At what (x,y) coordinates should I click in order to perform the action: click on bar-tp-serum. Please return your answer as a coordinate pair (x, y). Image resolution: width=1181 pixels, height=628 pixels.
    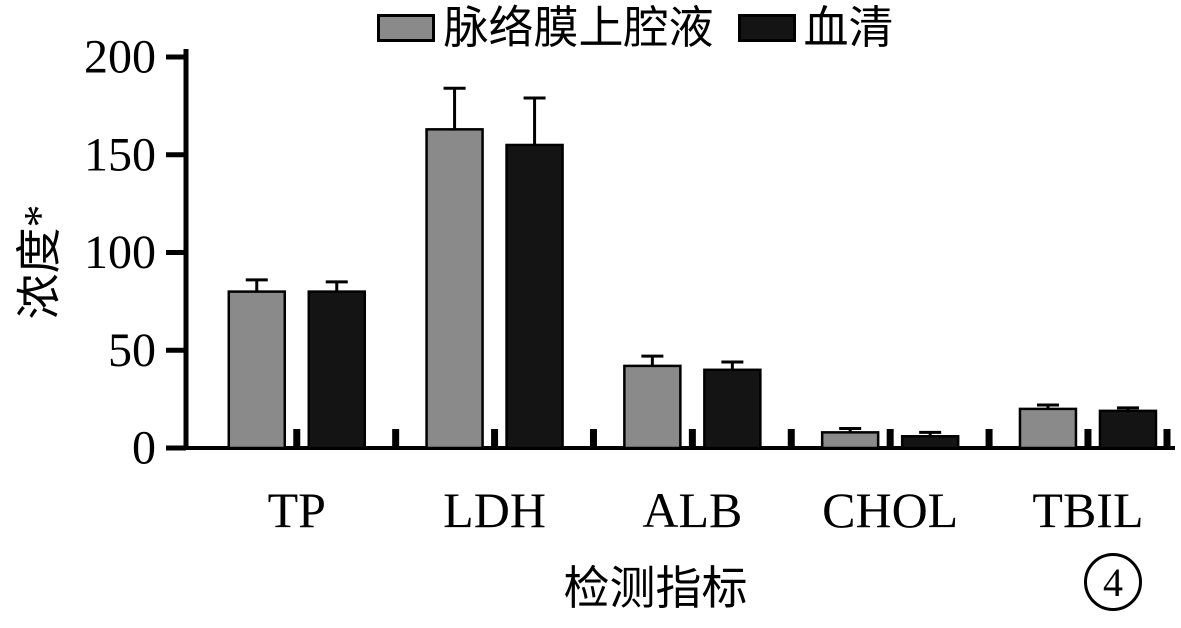
    Looking at the image, I should click on (337, 370).